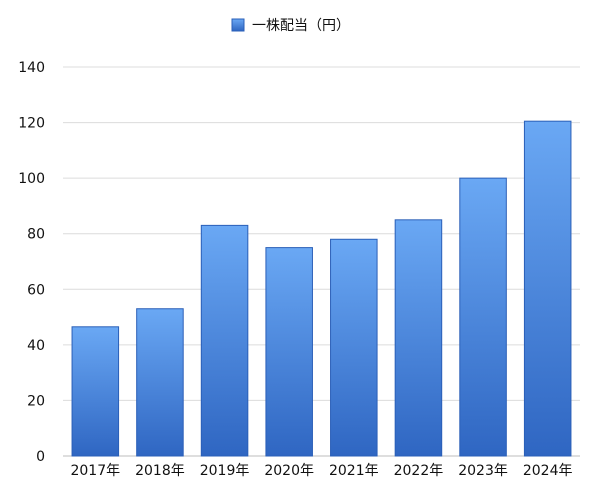  I want to click on y-tick-label: 120, so click(31, 124).